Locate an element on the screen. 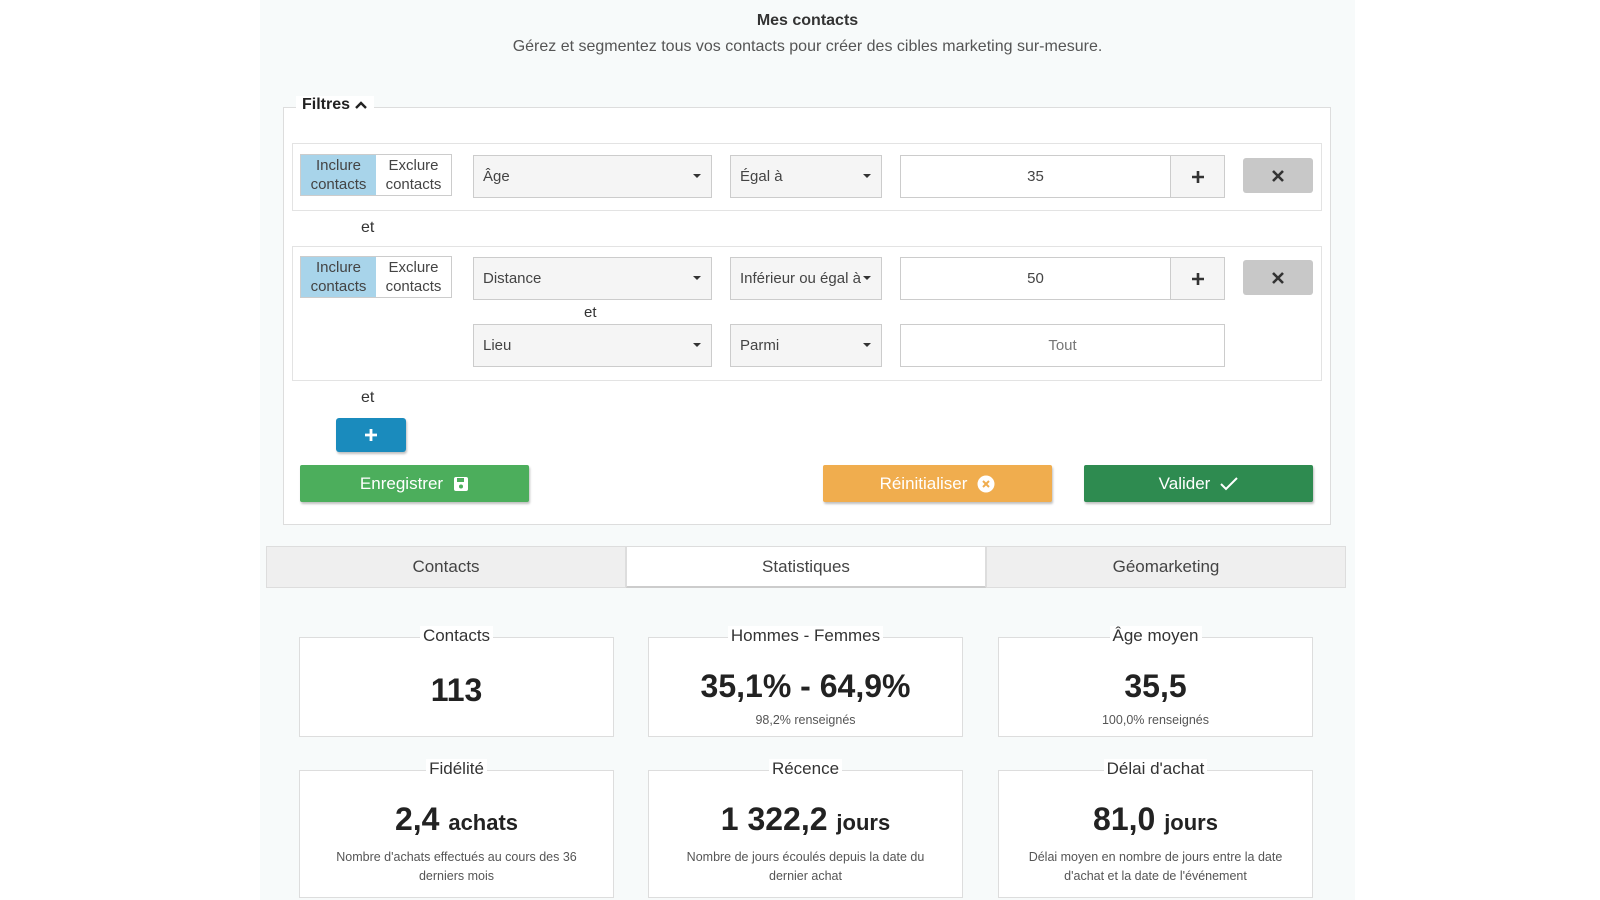 The height and width of the screenshot is (900, 1600). input-placeholder: Tout is located at coordinates (1062, 345).